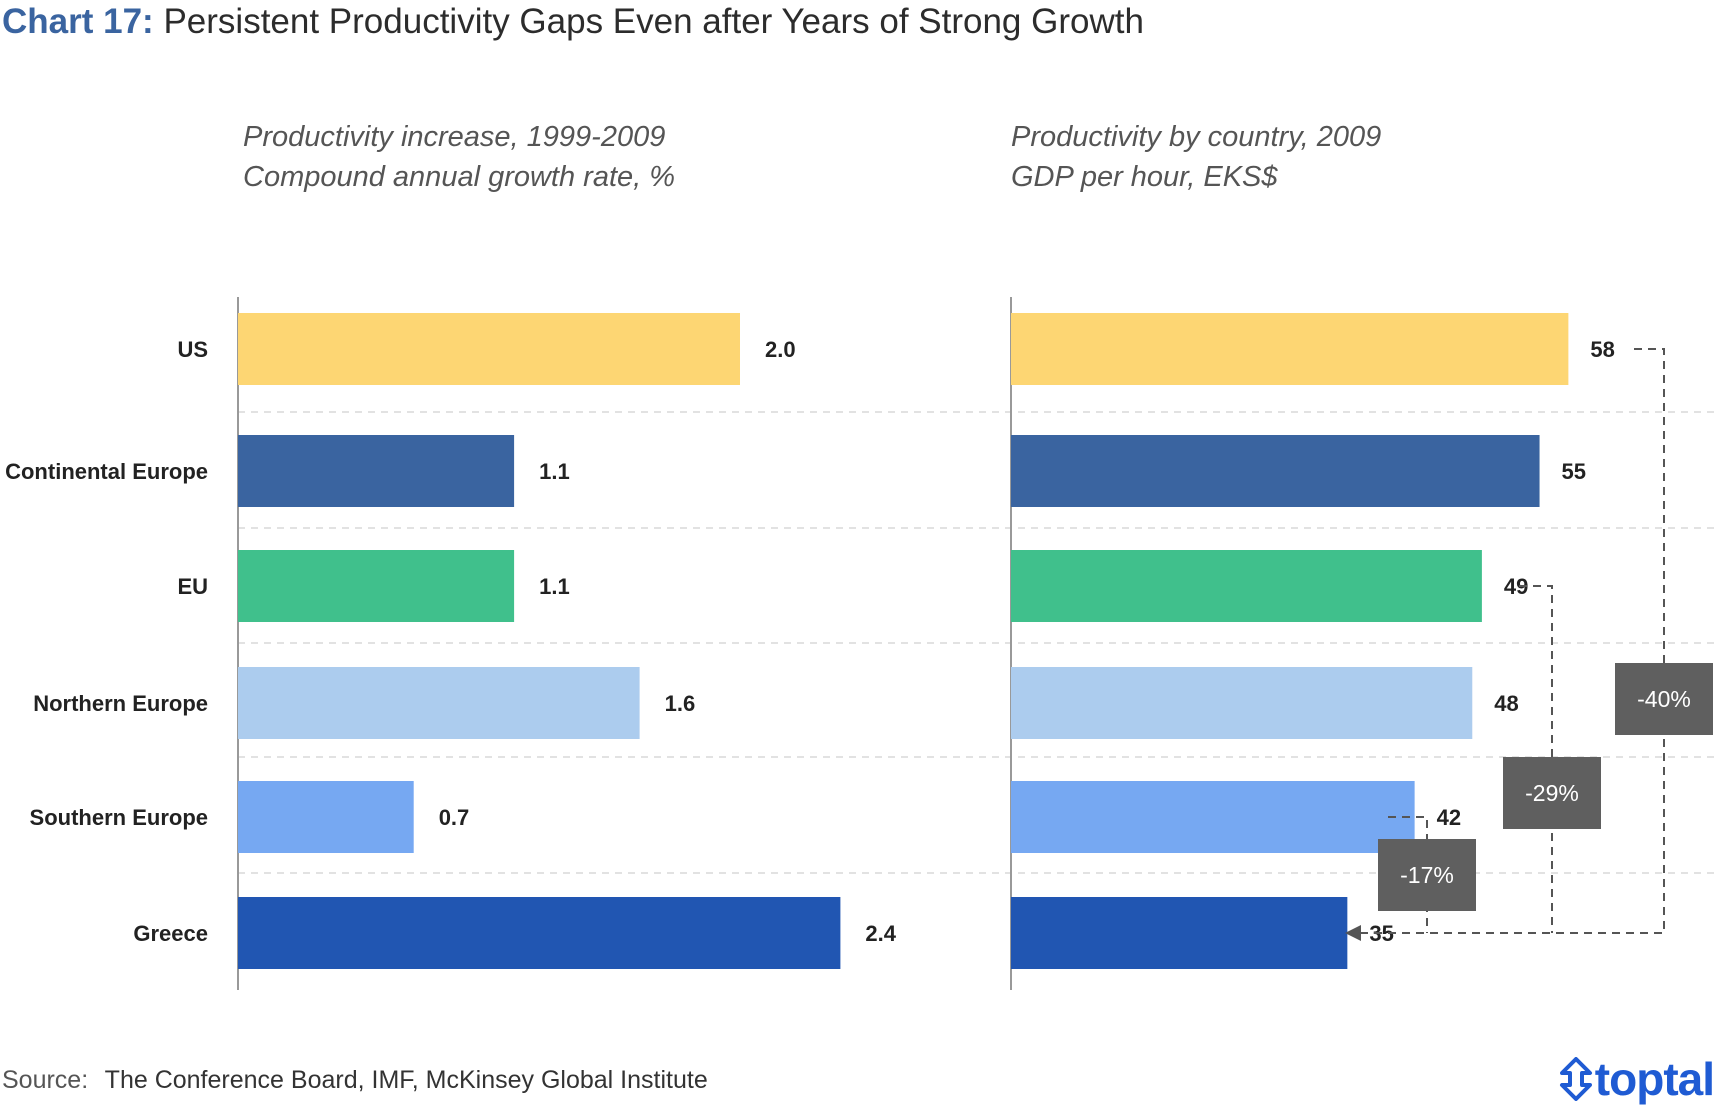 The width and height of the screenshot is (1720, 1106). What do you see at coordinates (119, 817) in the screenshot?
I see `category-label-southern-europe: Southern Europe` at bounding box center [119, 817].